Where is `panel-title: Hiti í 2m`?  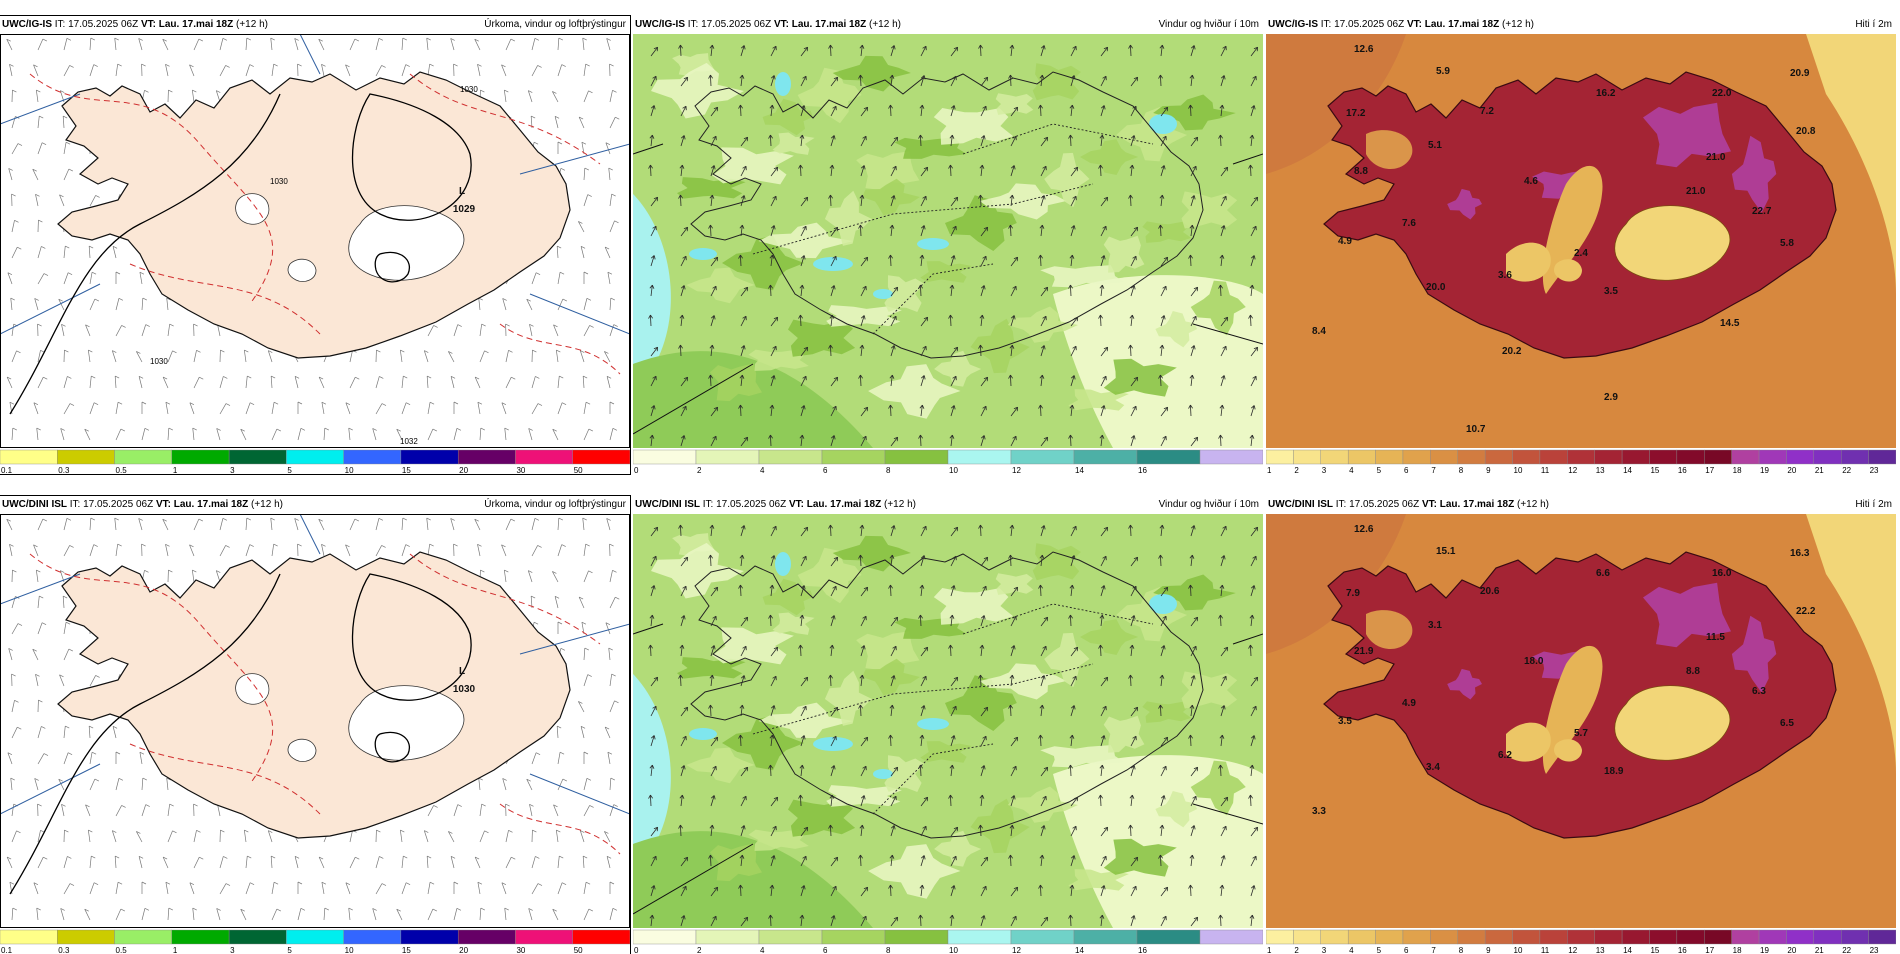
panel-title: Hiti í 2m is located at coordinates (1873, 24).